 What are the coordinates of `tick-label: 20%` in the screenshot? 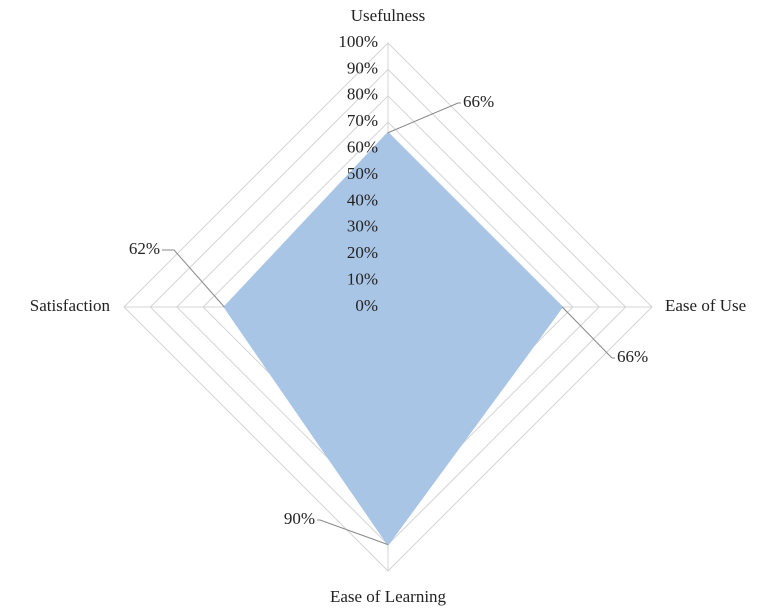 It's located at (362, 252).